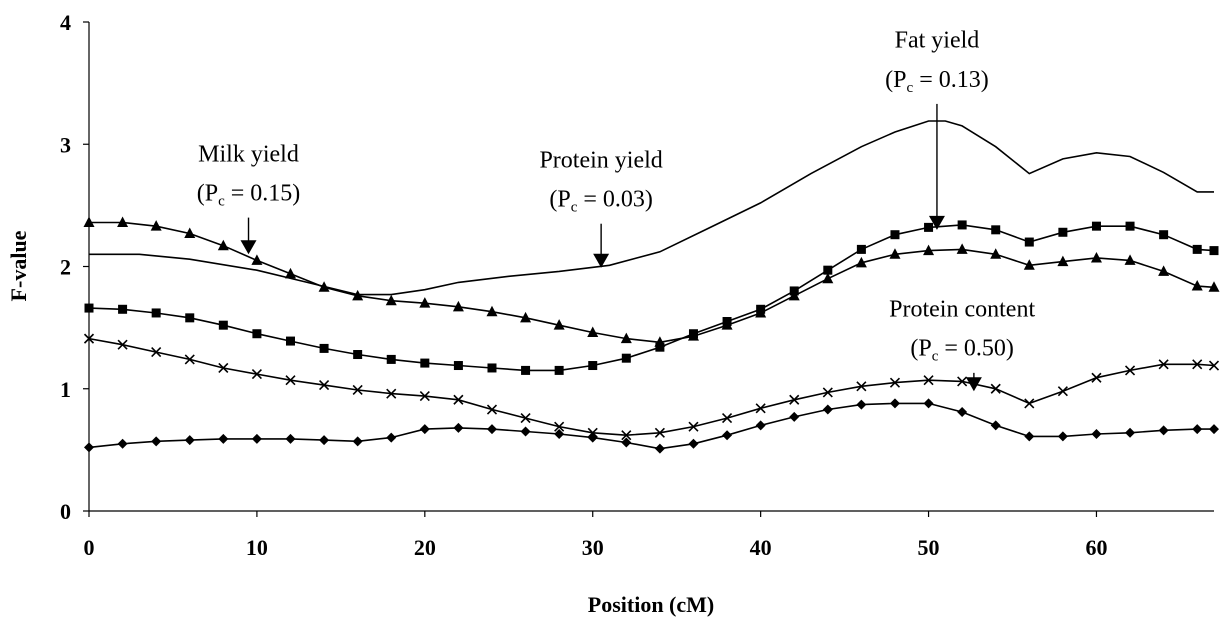 The image size is (1221, 618). What do you see at coordinates (65, 22) in the screenshot?
I see `y-tick-label: 4` at bounding box center [65, 22].